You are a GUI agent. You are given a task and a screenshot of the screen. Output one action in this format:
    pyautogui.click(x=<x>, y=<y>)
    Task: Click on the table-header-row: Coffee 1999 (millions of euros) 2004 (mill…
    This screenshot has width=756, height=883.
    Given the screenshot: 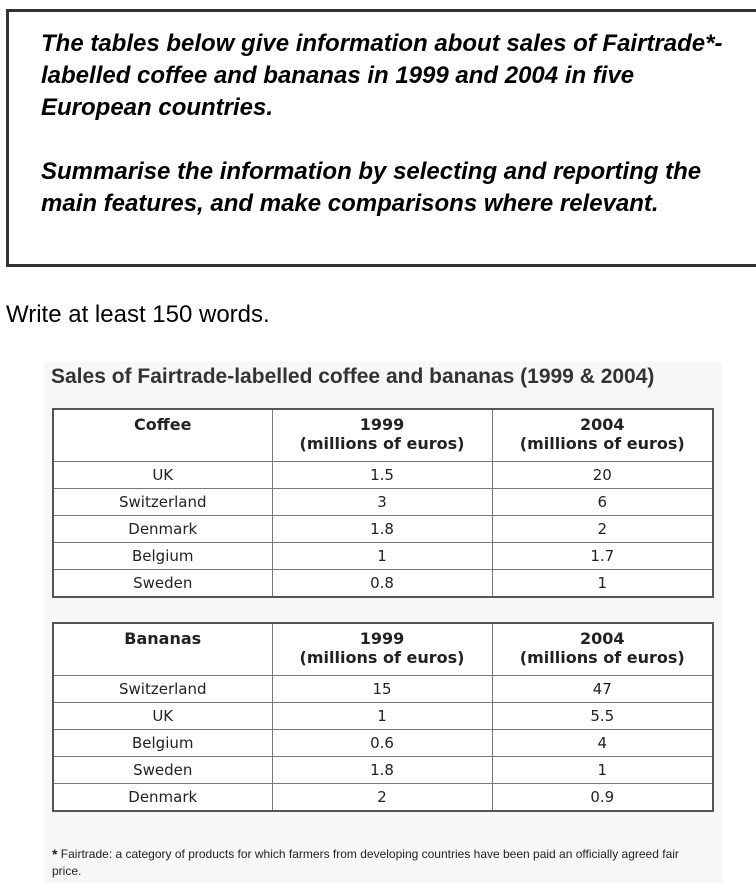 What is the action you would take?
    pyautogui.click(x=383, y=435)
    